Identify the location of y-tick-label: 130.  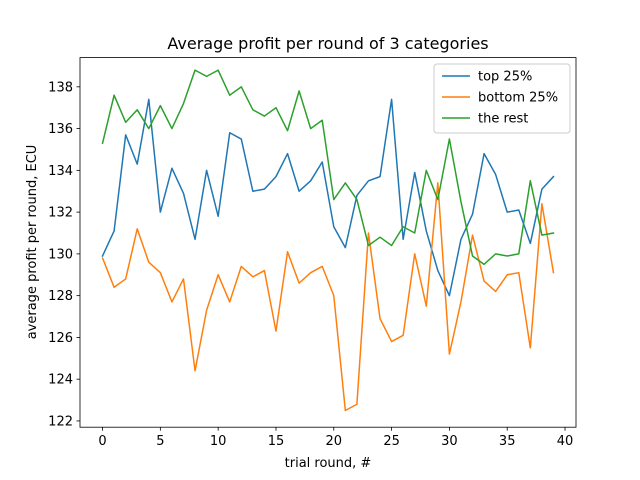
(60, 254).